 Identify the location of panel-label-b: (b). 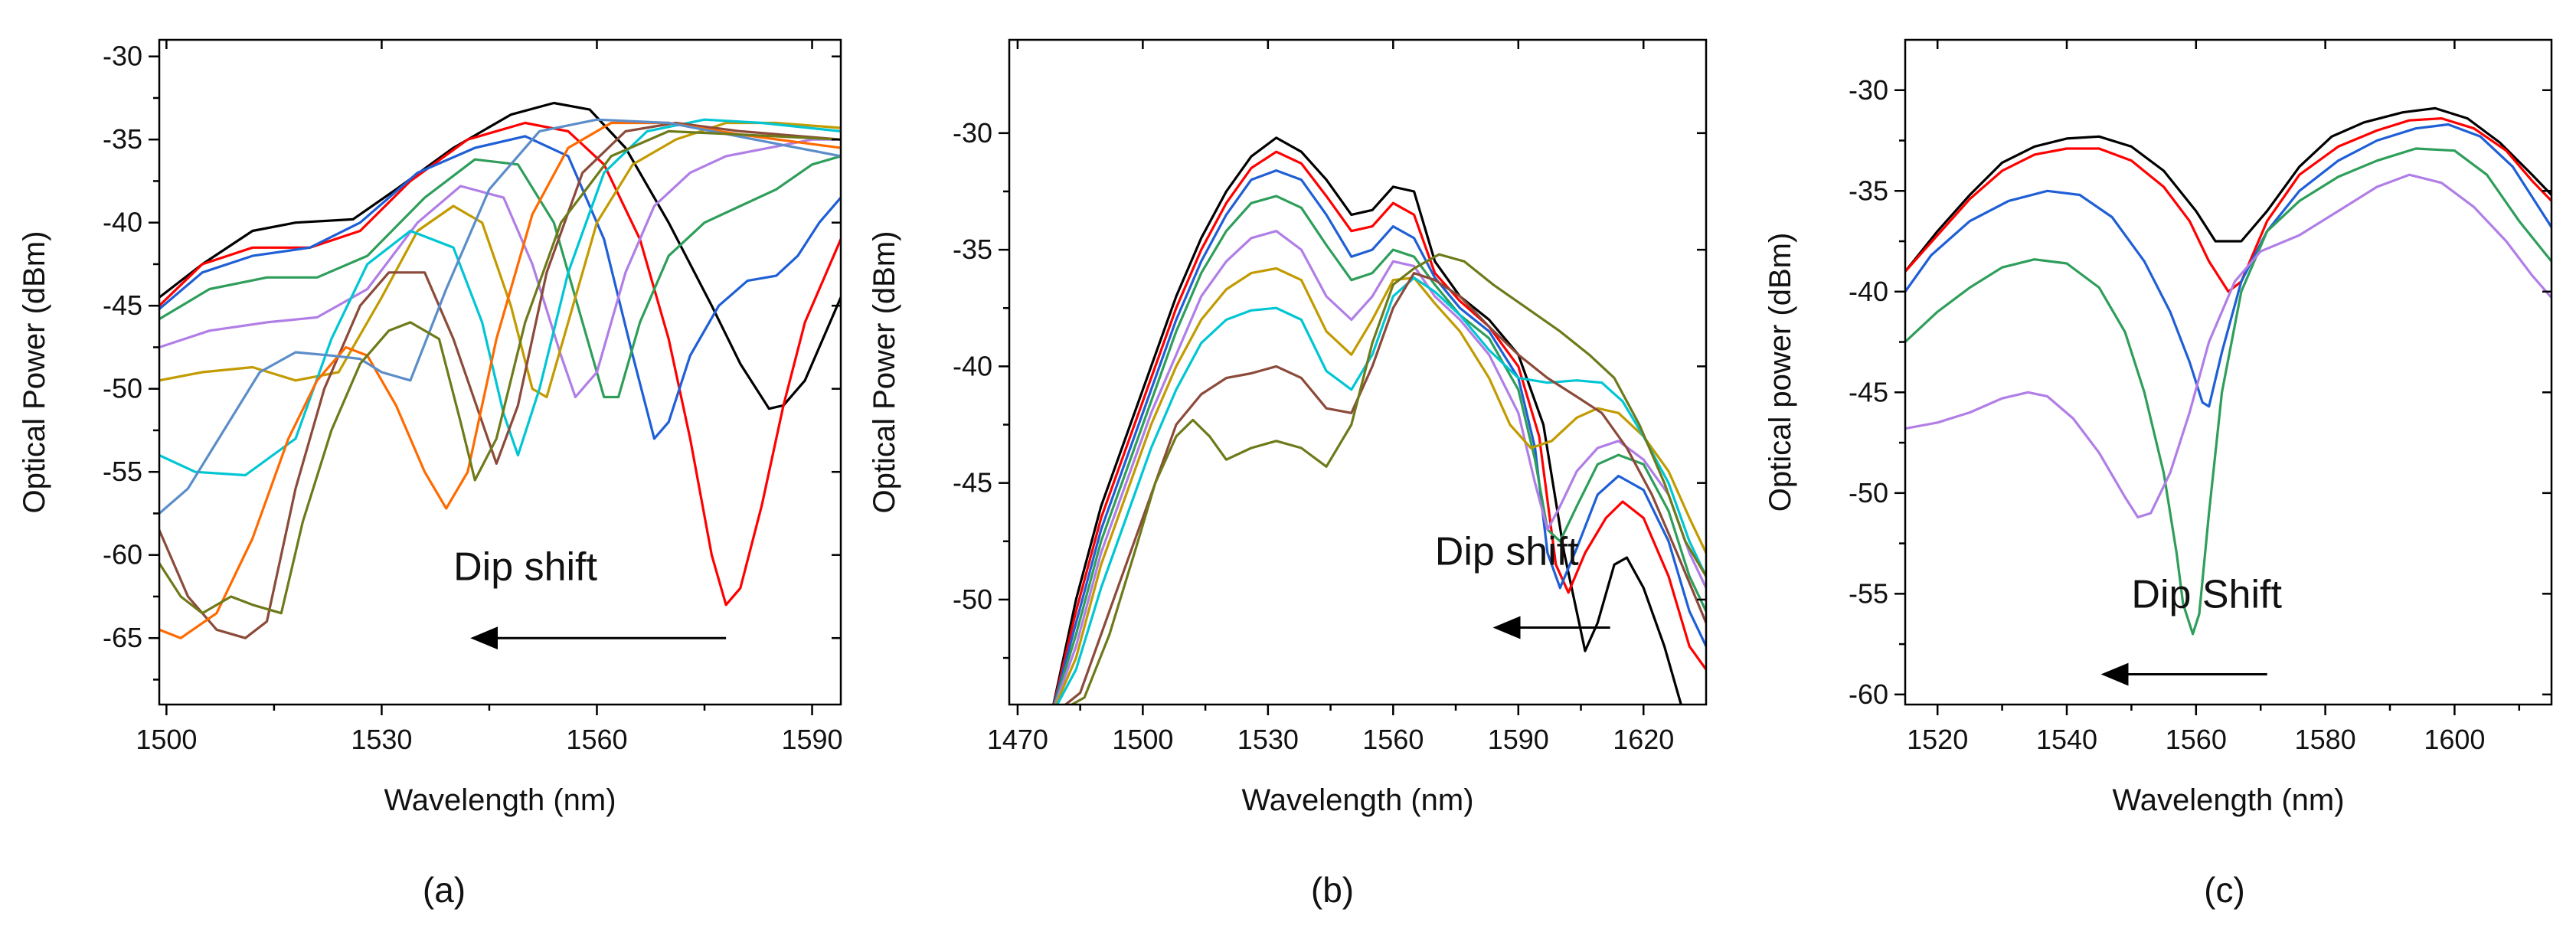
(1332, 890).